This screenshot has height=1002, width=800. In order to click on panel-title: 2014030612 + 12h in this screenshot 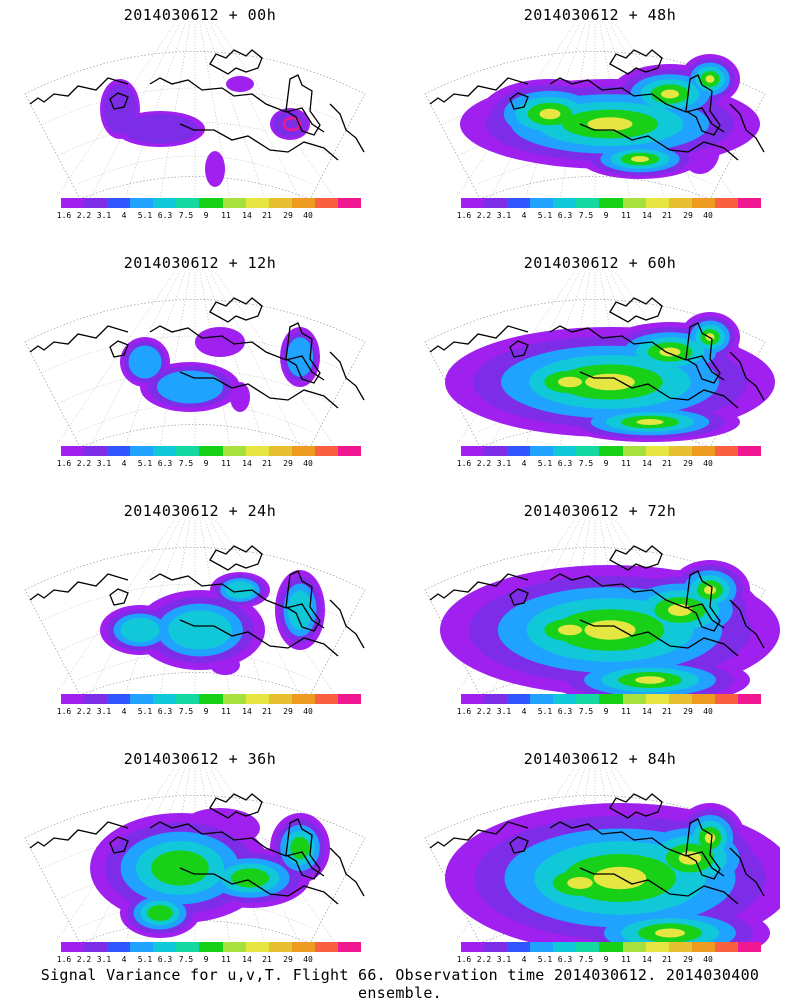, I will do `click(200, 263)`.